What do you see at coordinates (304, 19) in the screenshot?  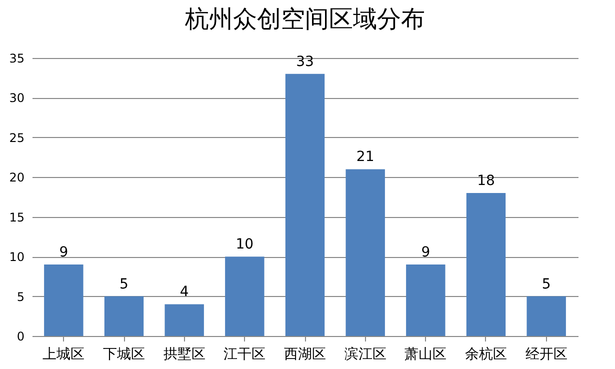 I see `chart-title: 杭州众创空间区域分布` at bounding box center [304, 19].